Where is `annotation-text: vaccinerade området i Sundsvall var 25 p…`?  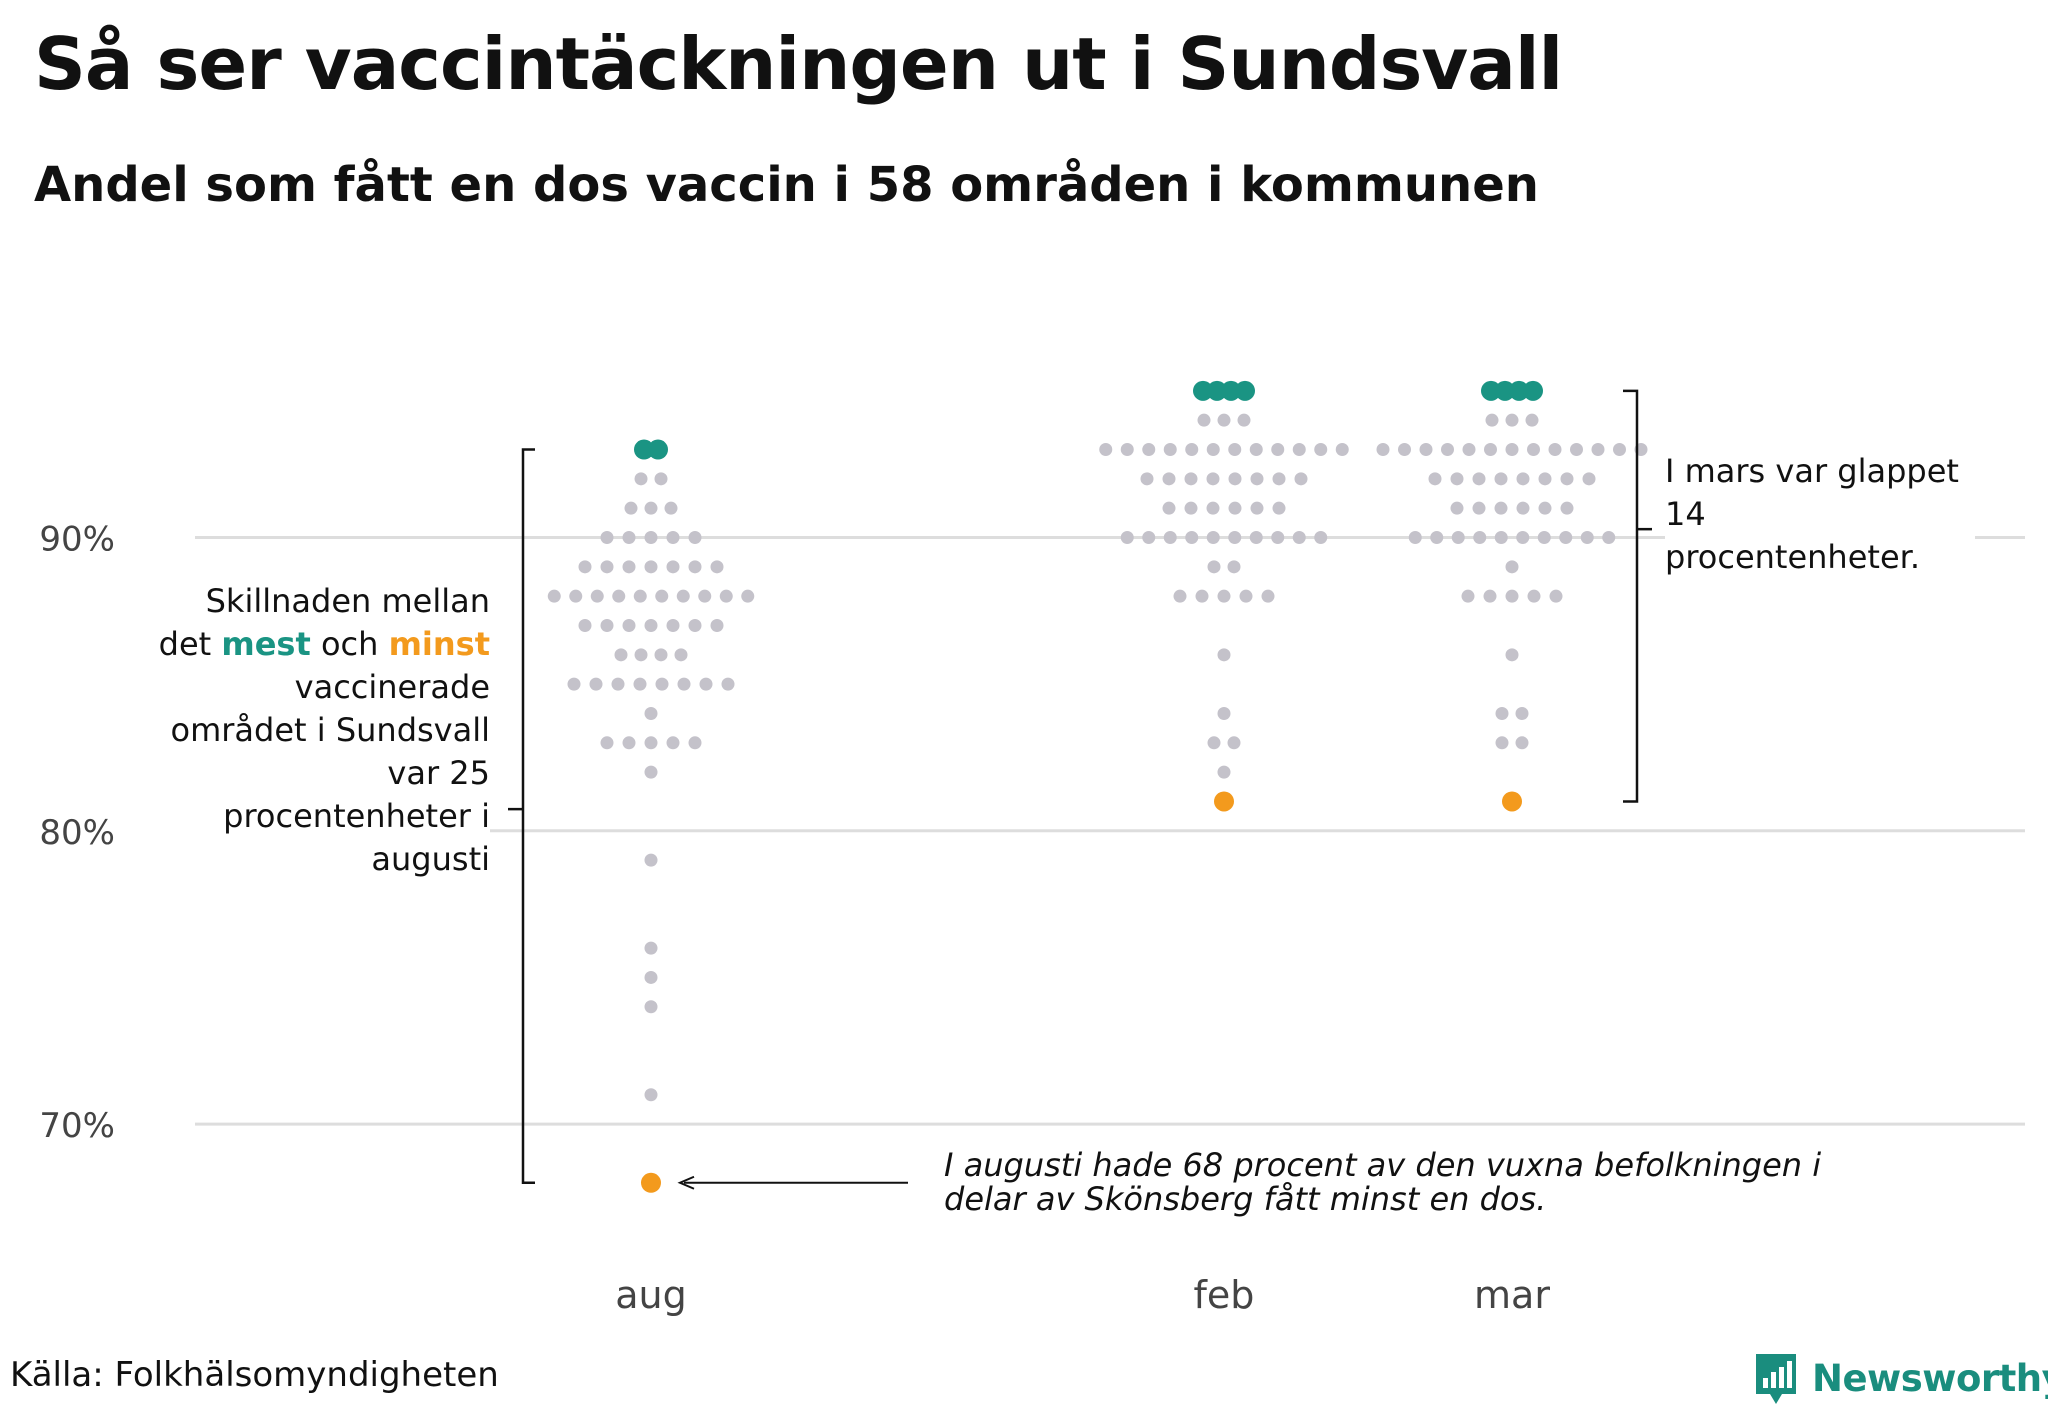
annotation-text: vaccinerade området i Sundsvall var 25 p… is located at coordinates (330, 773).